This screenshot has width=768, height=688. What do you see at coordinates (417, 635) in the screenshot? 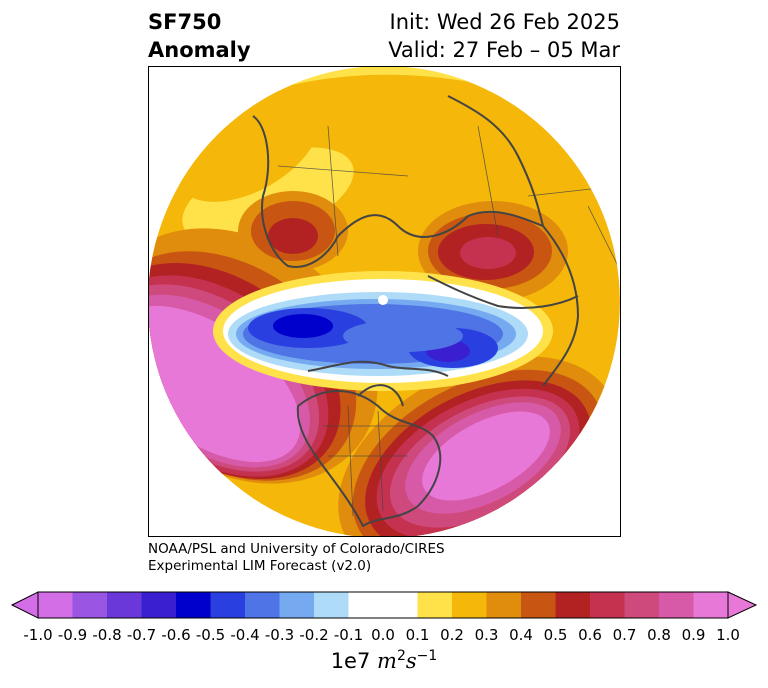
I see `colorbar-tick-label: 0.1` at bounding box center [417, 635].